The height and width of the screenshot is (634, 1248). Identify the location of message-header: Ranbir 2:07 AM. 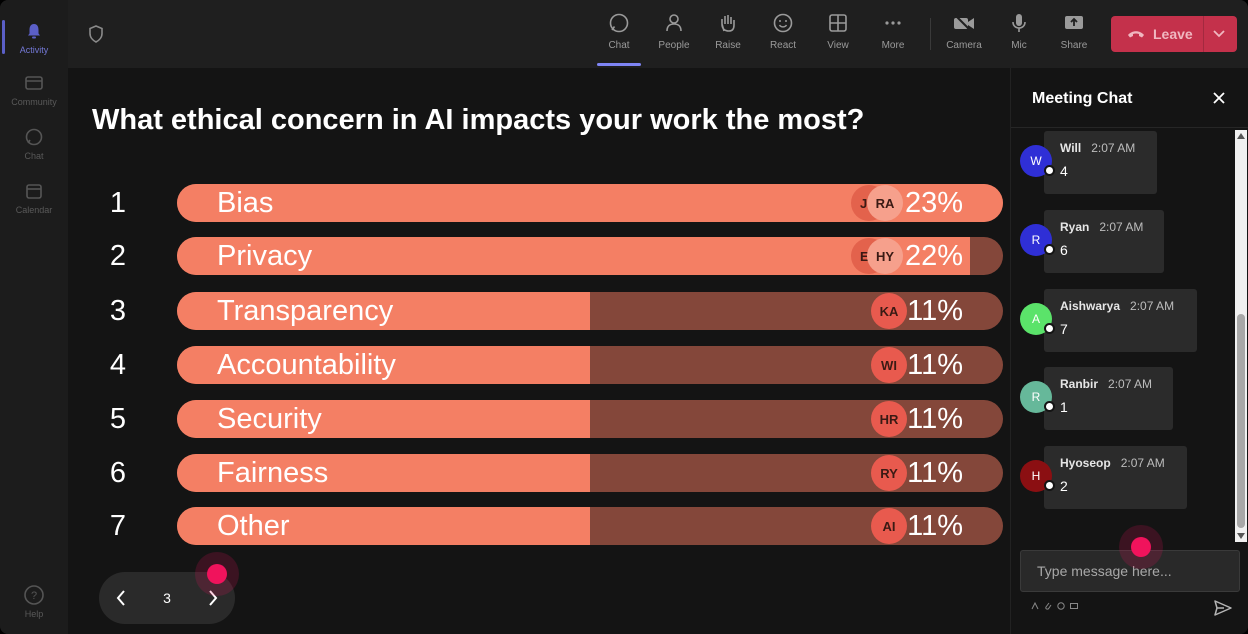
(1108, 384).